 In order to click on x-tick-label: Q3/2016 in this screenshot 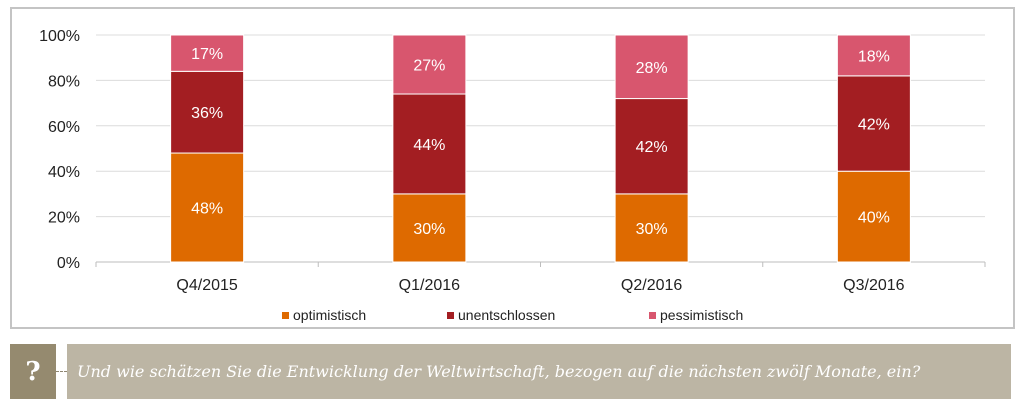, I will do `click(873, 285)`.